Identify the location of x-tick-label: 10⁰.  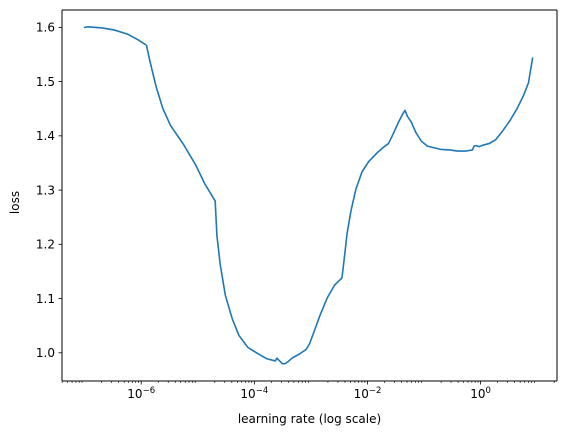
(480, 393).